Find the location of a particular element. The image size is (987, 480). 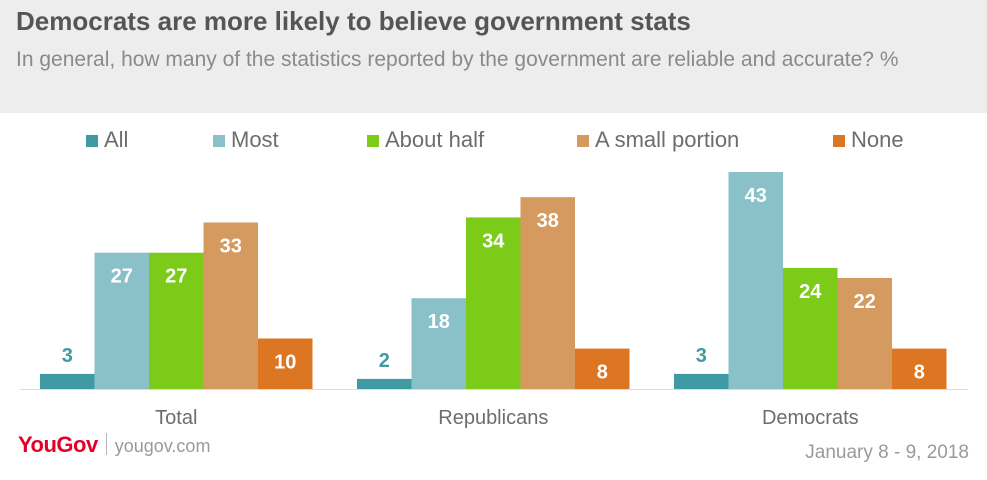

footer-brand: YouGov yougov.com is located at coordinates (114, 447).